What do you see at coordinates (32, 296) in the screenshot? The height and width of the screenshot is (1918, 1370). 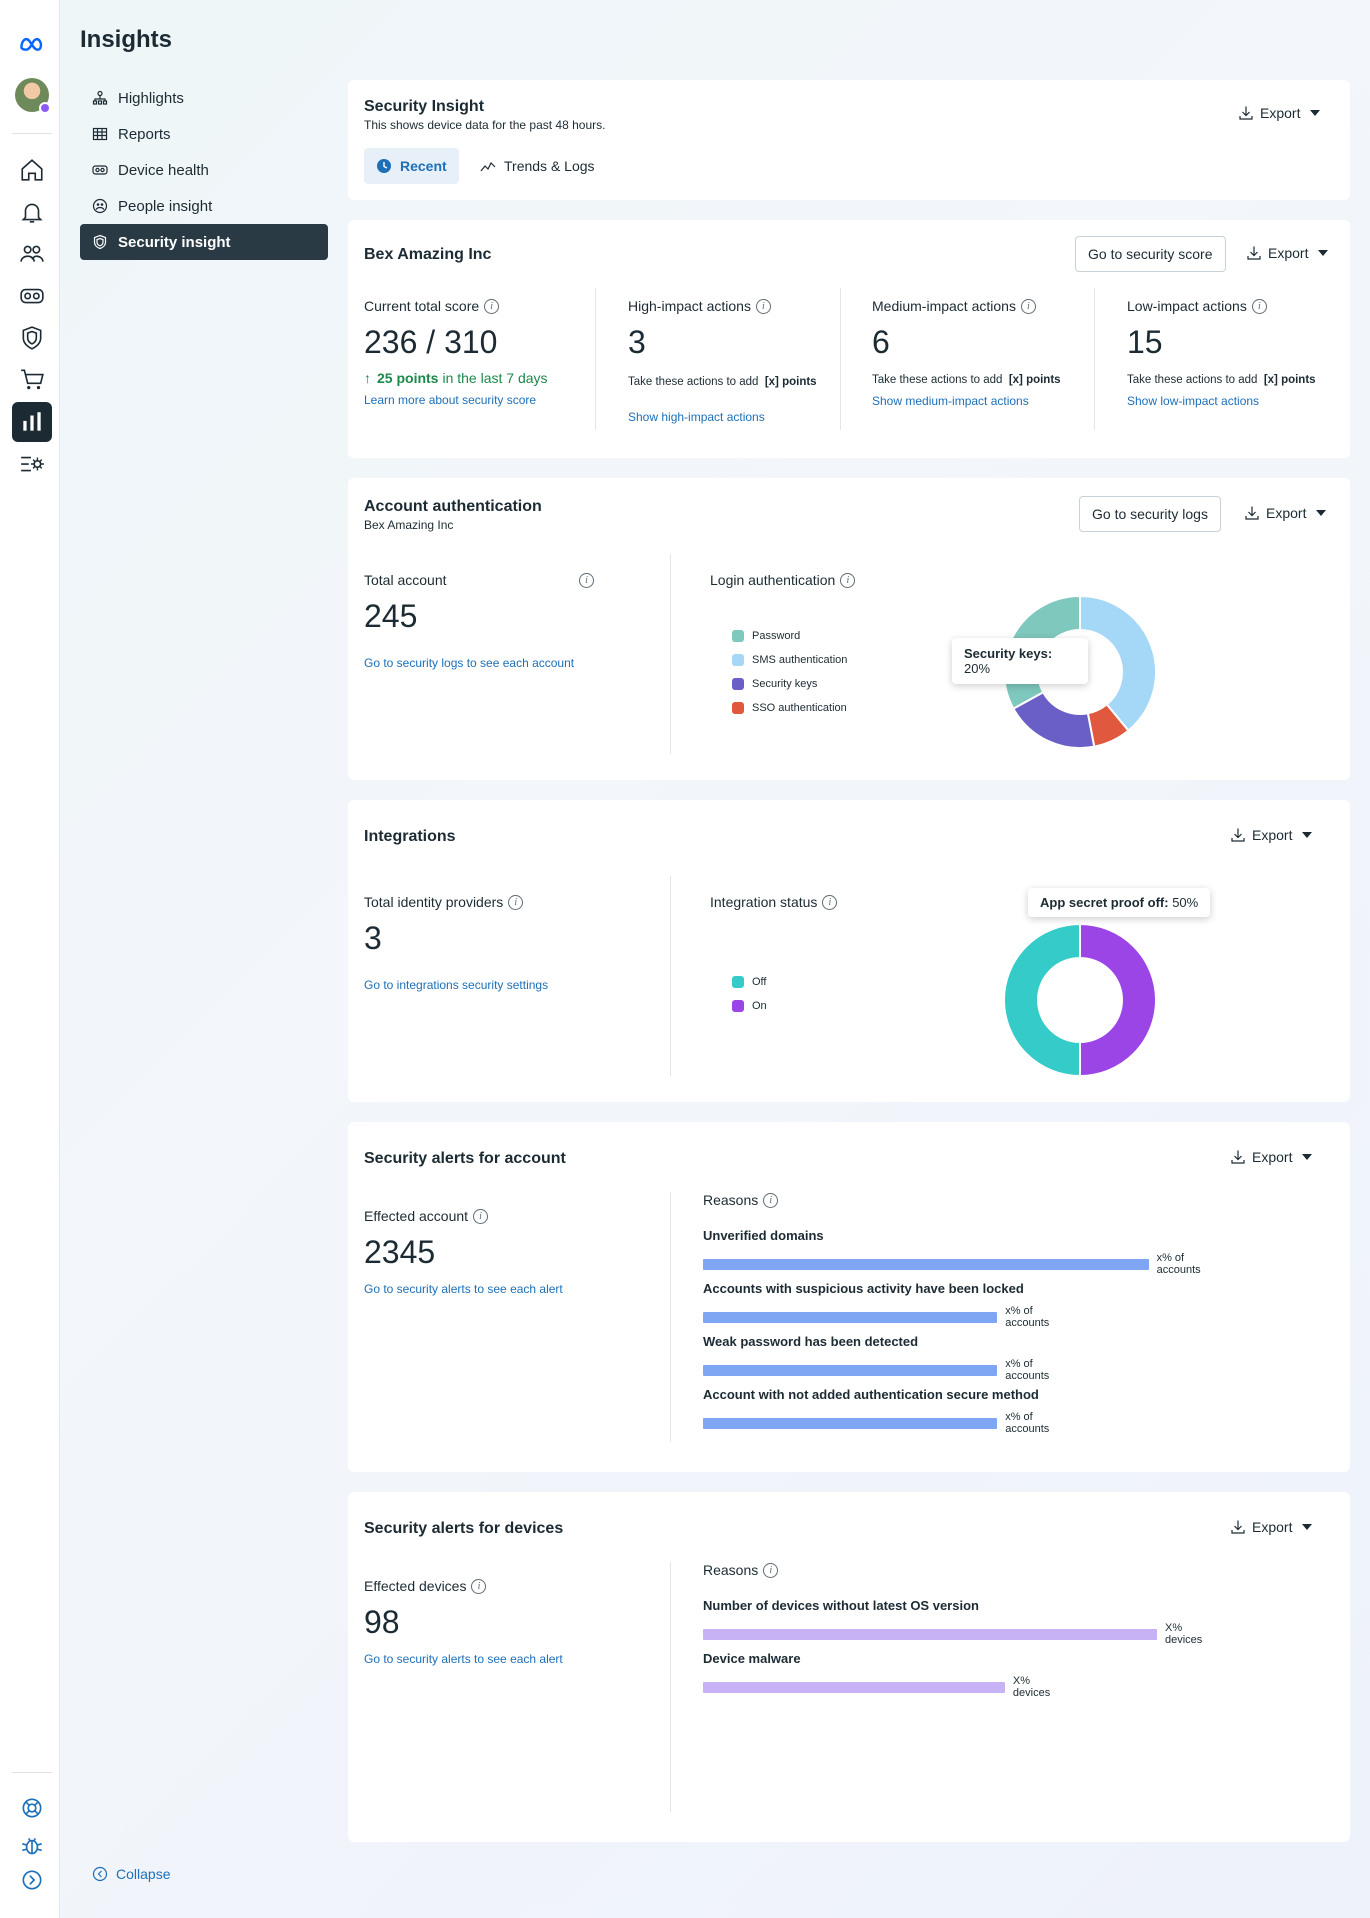 I see `vr-headset-icon` at bounding box center [32, 296].